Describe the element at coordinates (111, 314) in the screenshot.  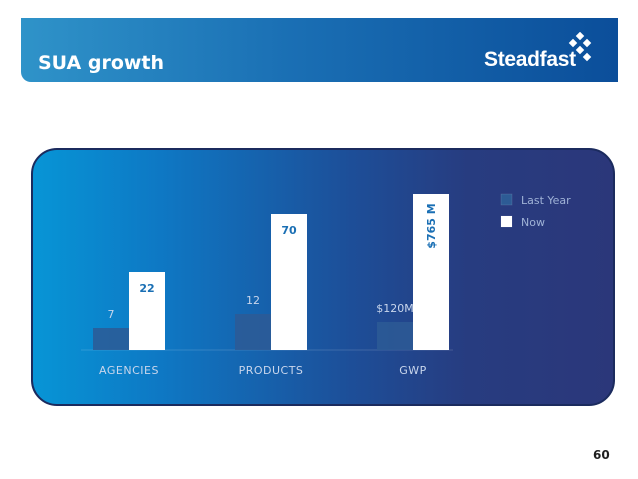
I see `data-label-last-year-agencies: 7` at that location.